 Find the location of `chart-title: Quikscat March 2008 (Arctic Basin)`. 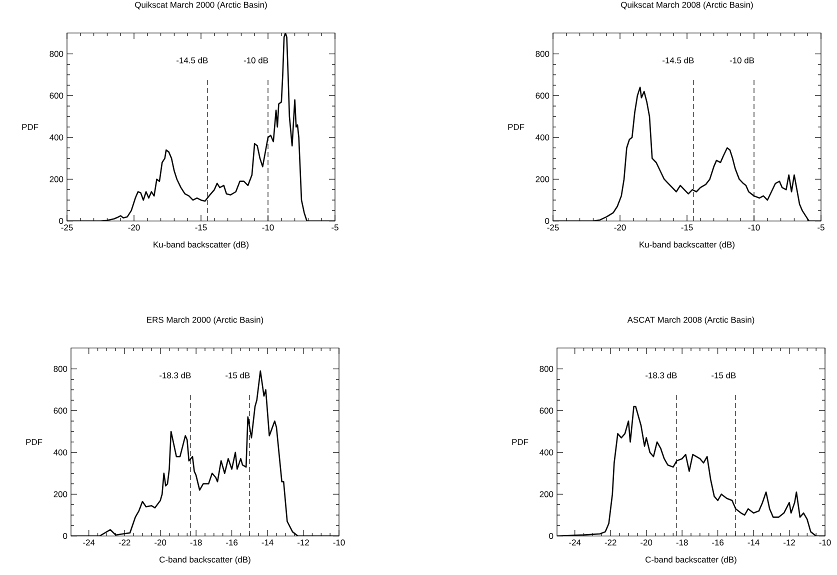

chart-title: Quikscat March 2008 (Arctic Basin) is located at coordinates (687, 6).